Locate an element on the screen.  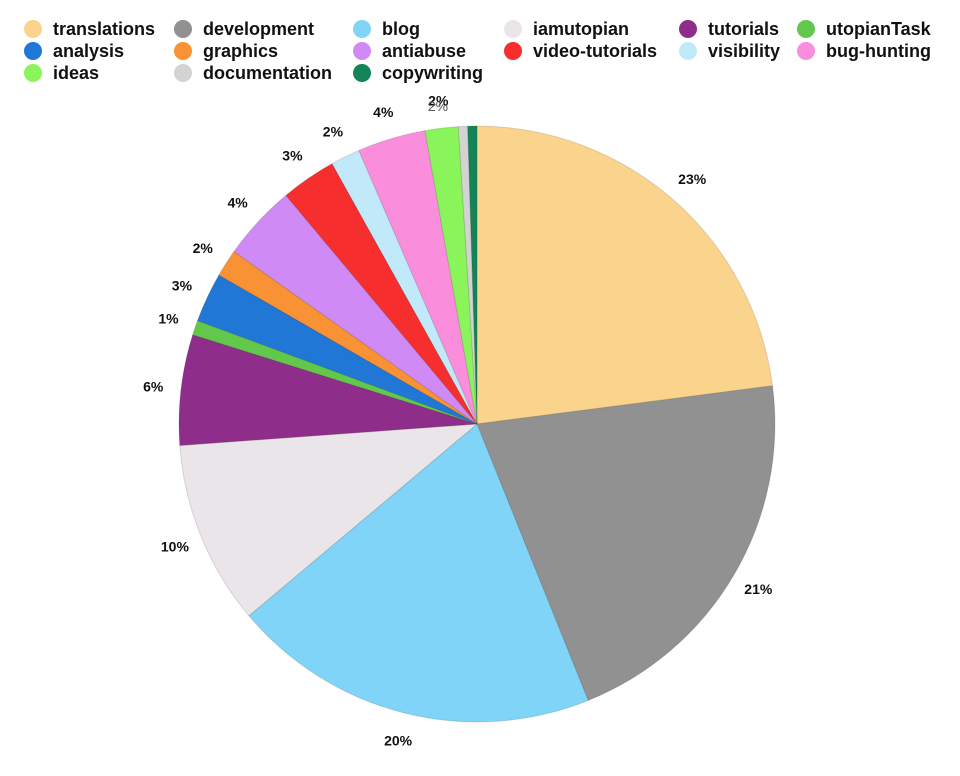
pie-slice-ideas is located at coordinates (451, 275).